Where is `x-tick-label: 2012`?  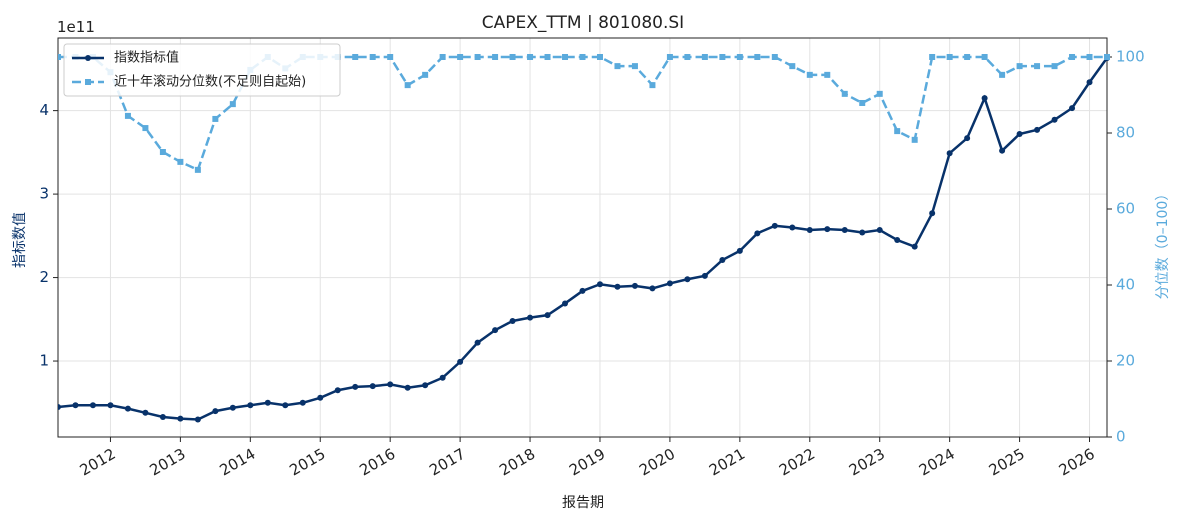
x-tick-label: 2012 is located at coordinates (98, 462).